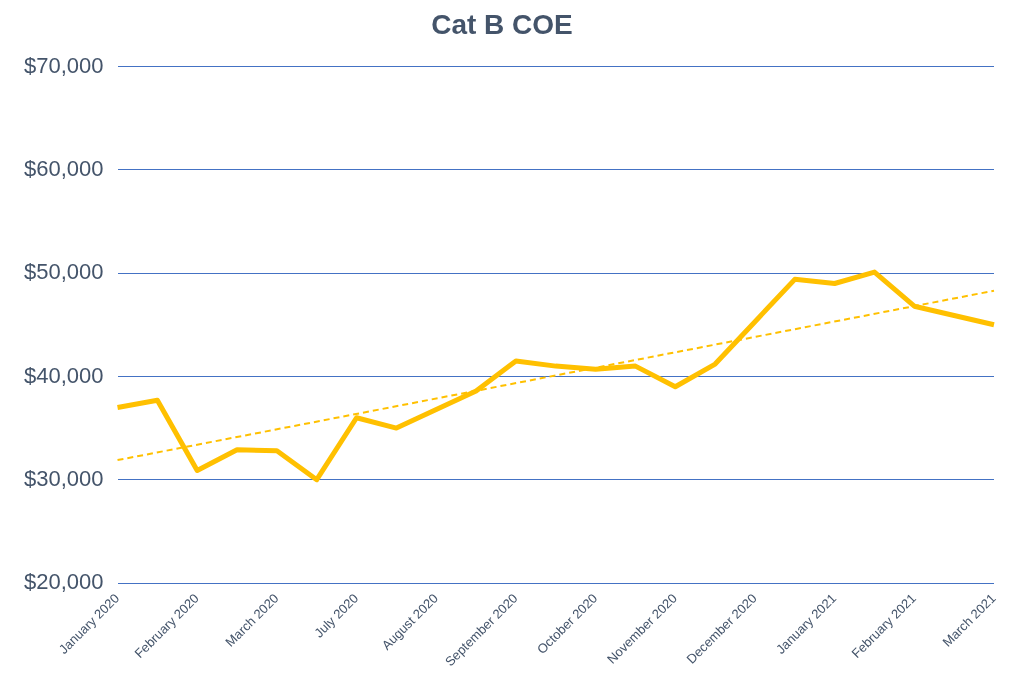 This screenshot has height=683, width=1024. What do you see at coordinates (63, 65) in the screenshot?
I see `y-tick-label: $70,000` at bounding box center [63, 65].